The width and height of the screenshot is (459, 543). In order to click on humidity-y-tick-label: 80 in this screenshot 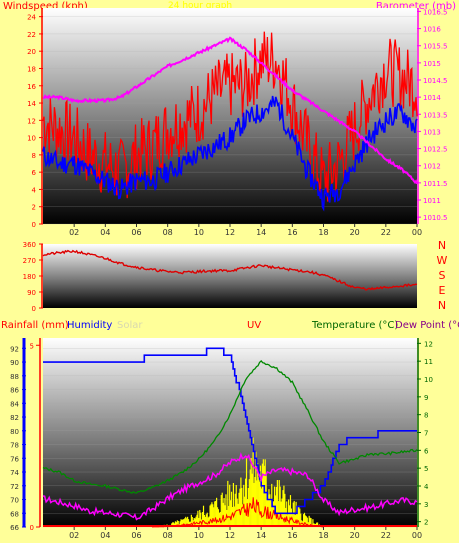, I will do `click(14, 432)`.